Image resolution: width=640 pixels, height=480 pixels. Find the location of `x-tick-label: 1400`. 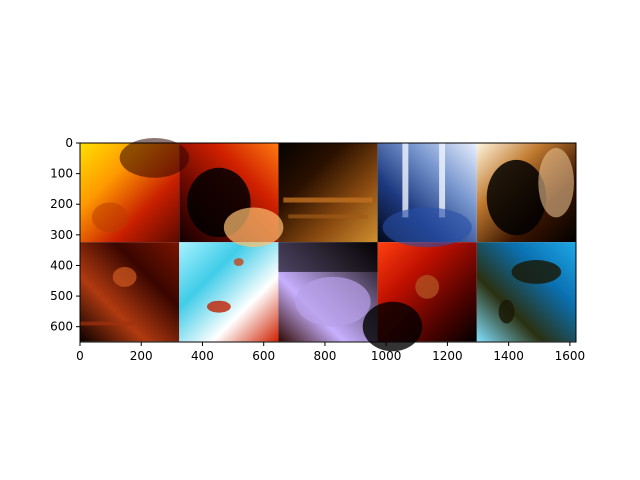

x-tick-label: 1400 is located at coordinates (508, 356).